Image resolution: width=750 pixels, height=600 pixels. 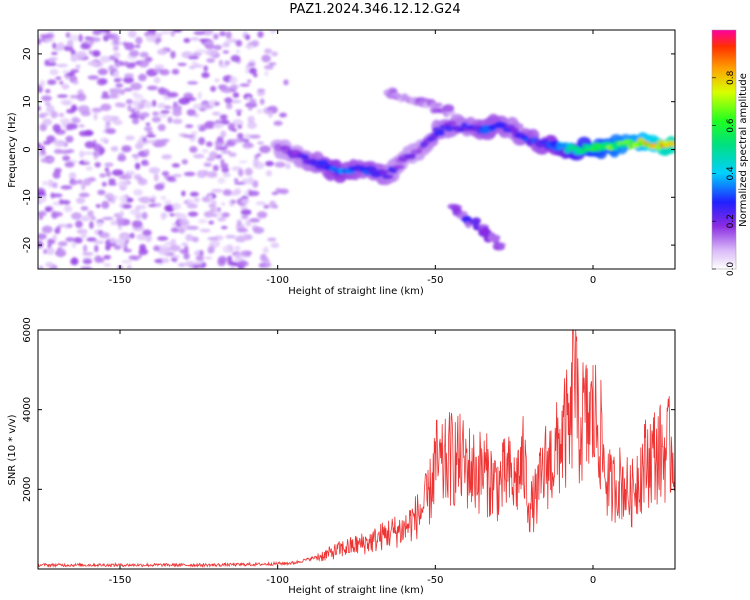 What do you see at coordinates (731, 125) in the screenshot?
I see `colorbar-tick-label: 0.6` at bounding box center [731, 125].